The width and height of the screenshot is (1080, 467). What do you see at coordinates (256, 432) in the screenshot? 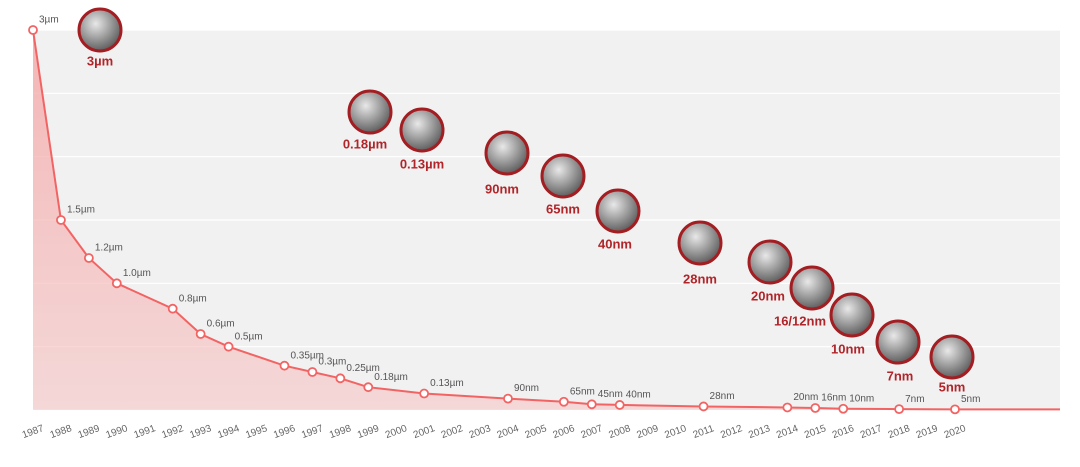
I see `x-tick-label: 1995` at bounding box center [256, 432].